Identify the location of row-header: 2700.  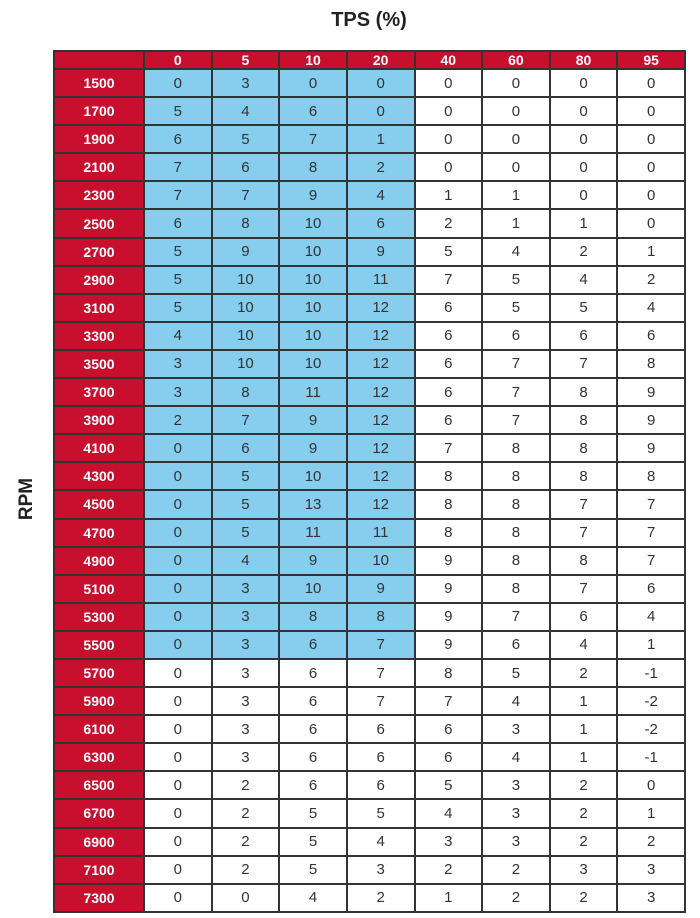
(99, 251).